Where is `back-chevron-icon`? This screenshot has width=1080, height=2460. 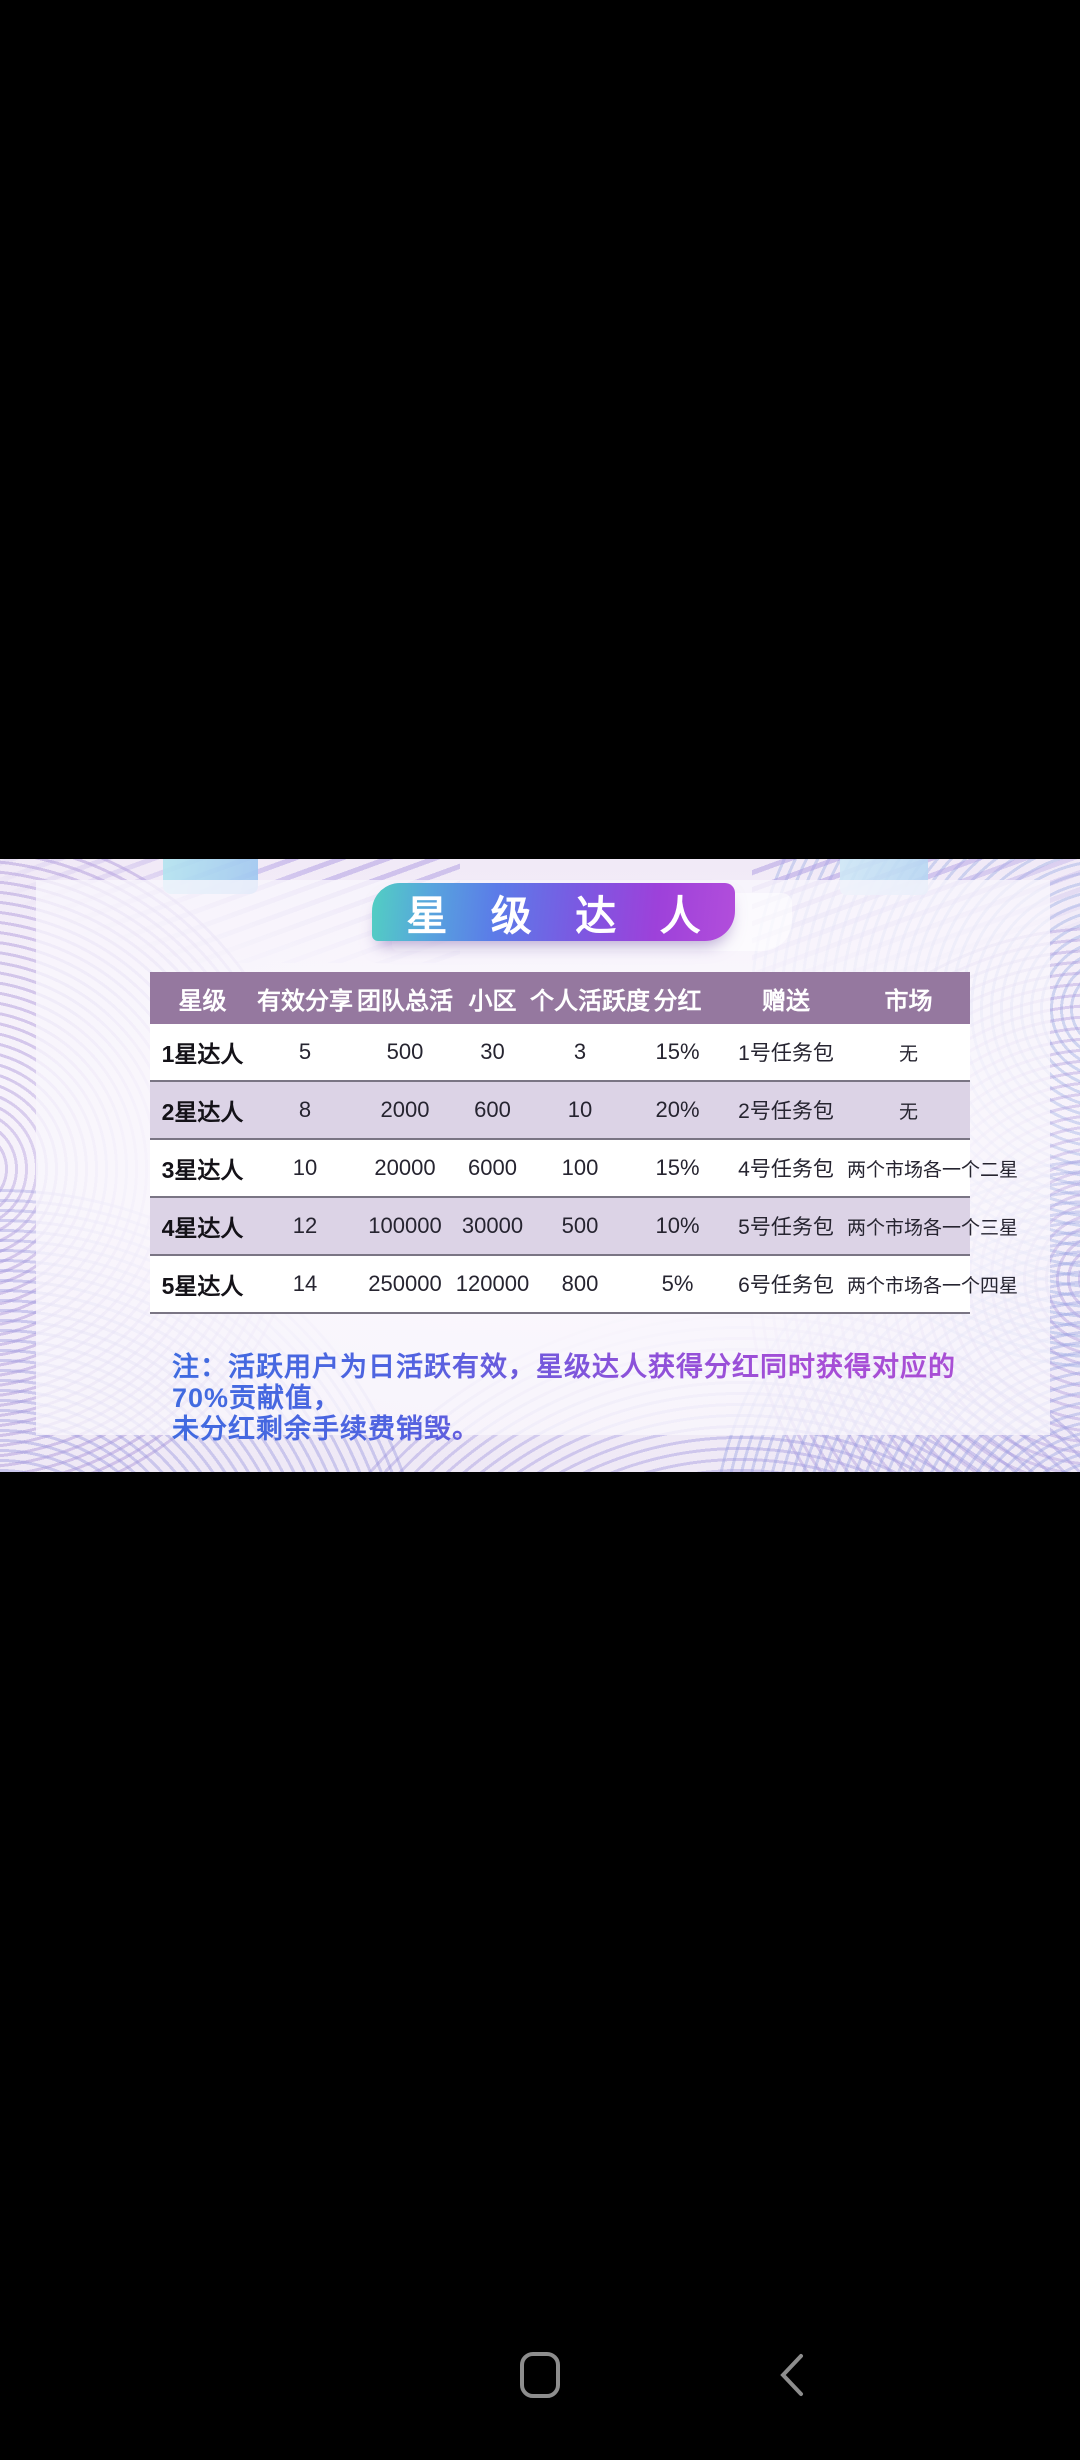 back-chevron-icon is located at coordinates (791, 2375).